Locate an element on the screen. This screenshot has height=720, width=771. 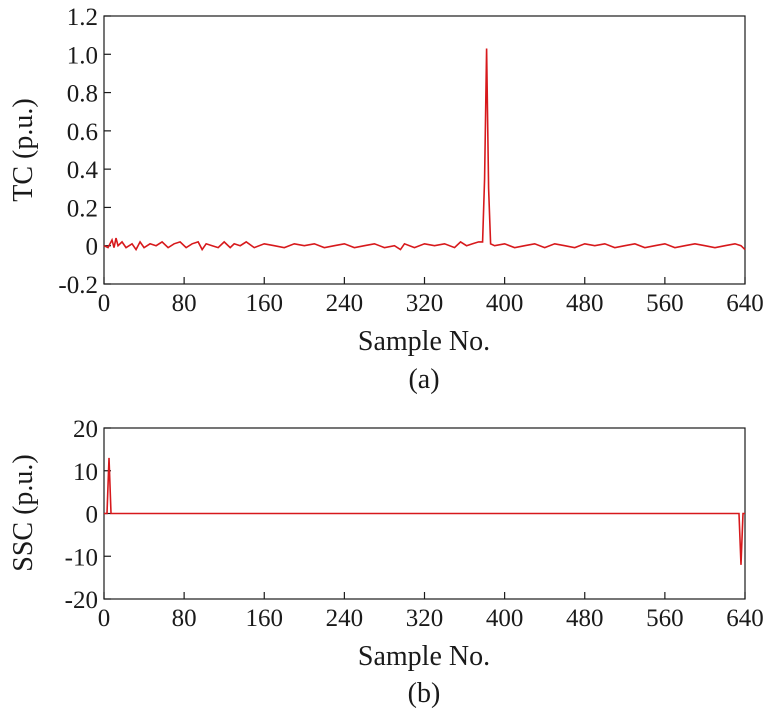
series-line-ssc is located at coordinates (424, 511).